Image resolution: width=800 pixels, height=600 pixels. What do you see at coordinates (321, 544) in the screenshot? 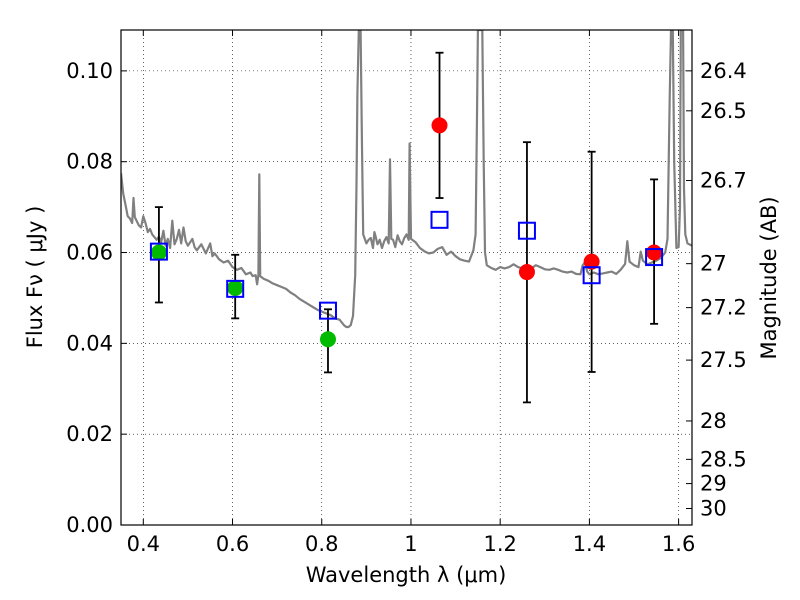
I see `x-tick-label: 0.8` at bounding box center [321, 544].